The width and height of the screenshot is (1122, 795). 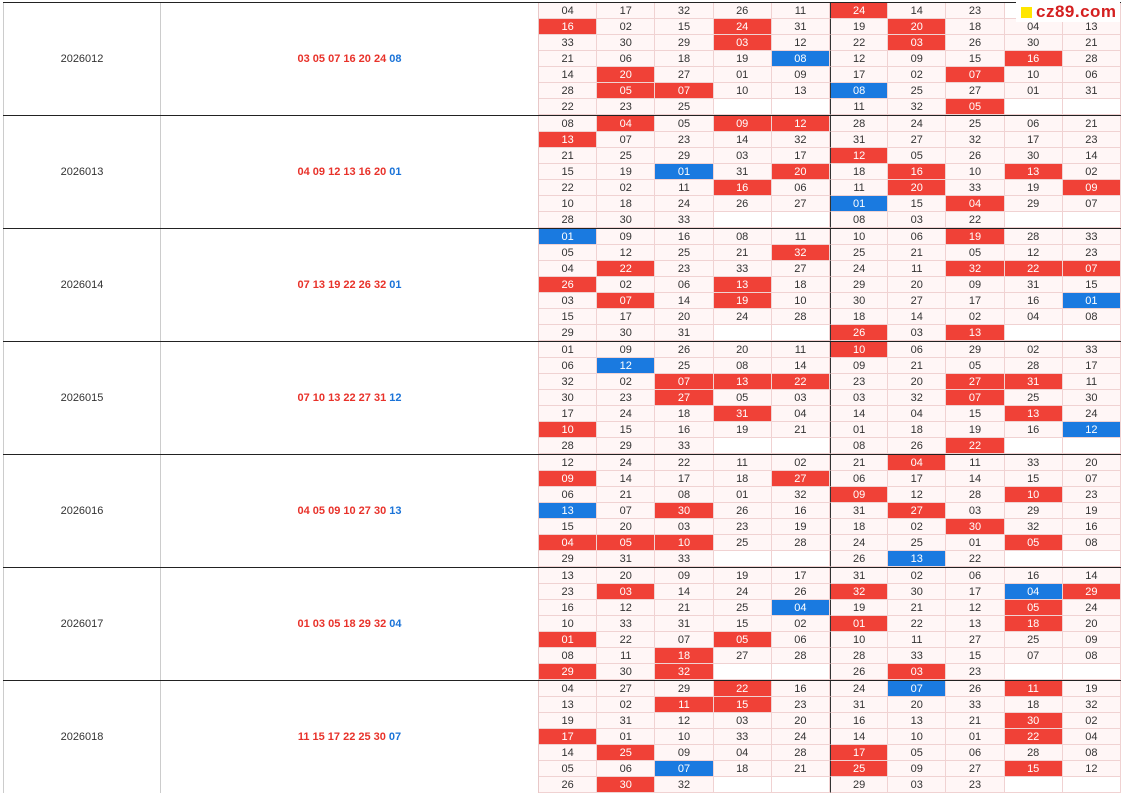 I want to click on grid-cell: 27, so click(x=684, y=75).